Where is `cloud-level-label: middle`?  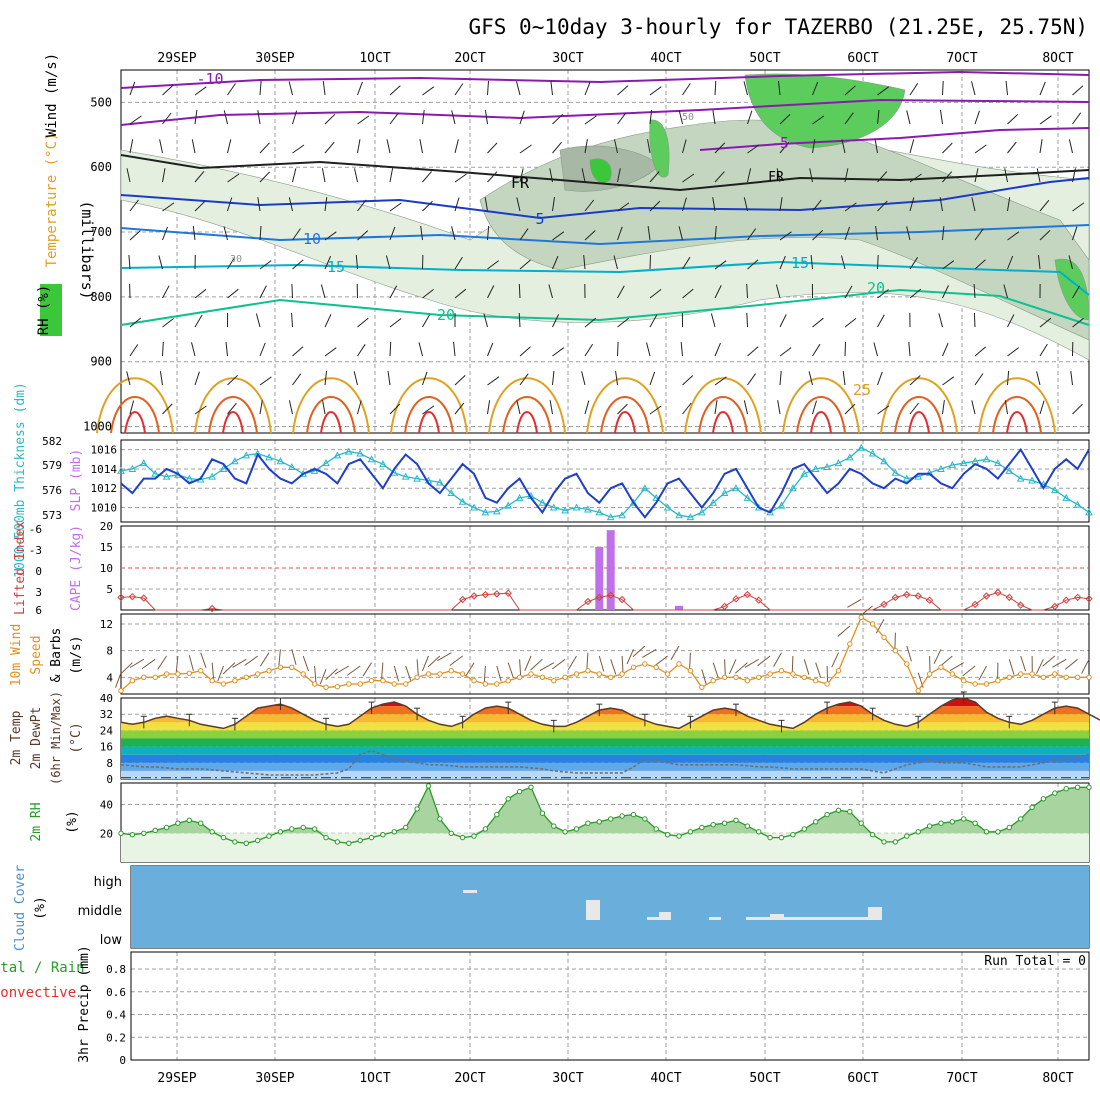 cloud-level-label: middle is located at coordinates (100, 911).